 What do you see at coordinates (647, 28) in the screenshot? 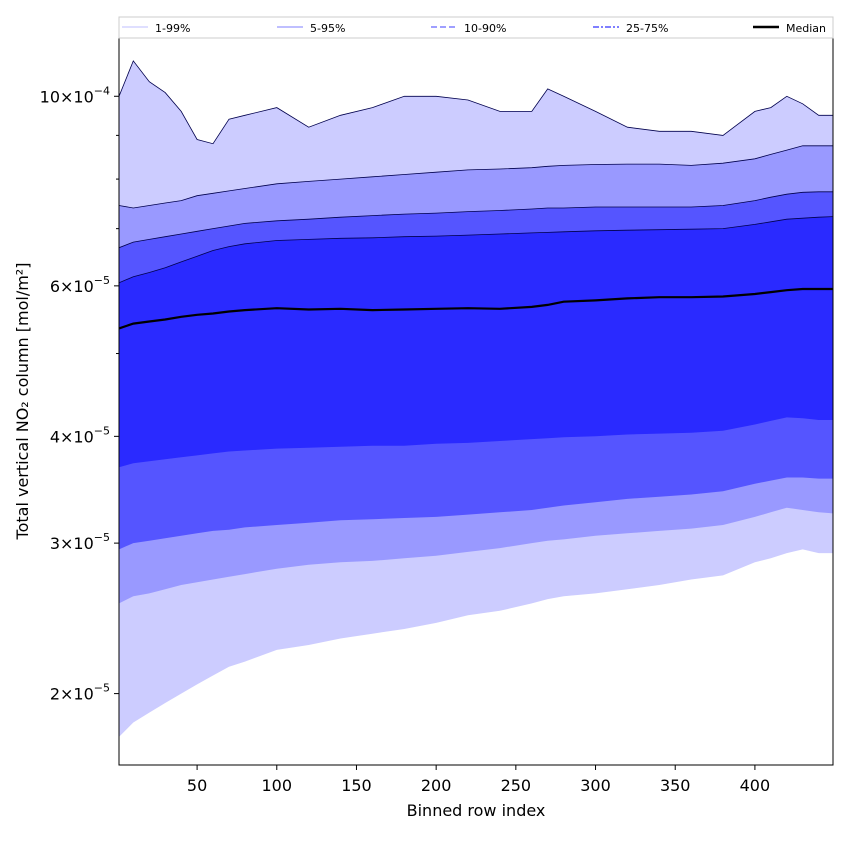
I see `legend-label: 25-75%` at bounding box center [647, 28].